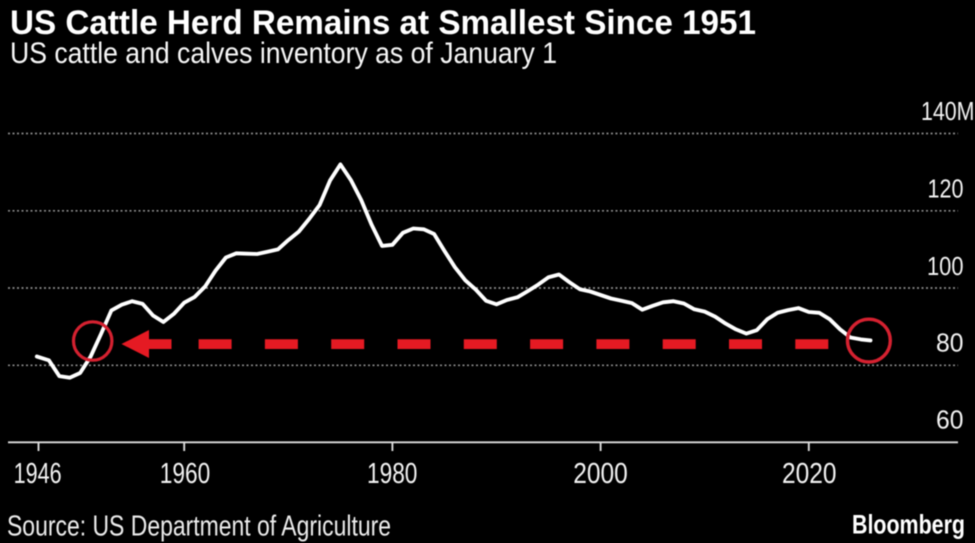 The image size is (975, 543). What do you see at coordinates (946, 189) in the screenshot?
I see `svg-text: 120` at bounding box center [946, 189].